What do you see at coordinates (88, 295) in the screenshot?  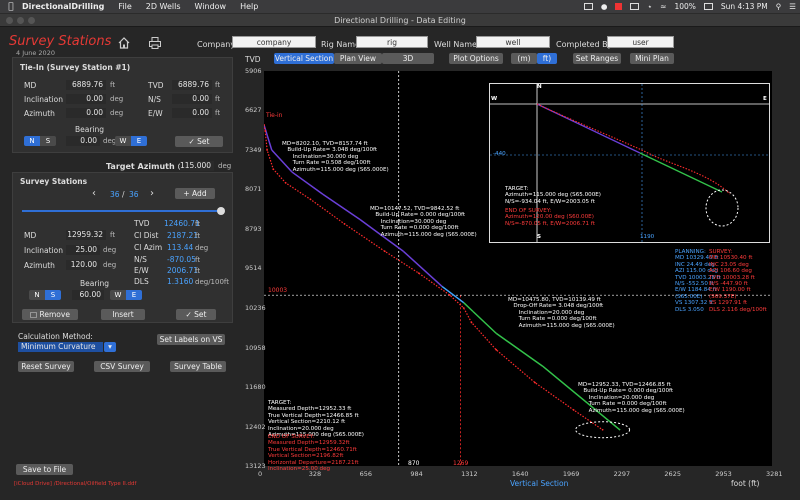 I see `survey-bearing-field: 60.00` at bounding box center [88, 295].